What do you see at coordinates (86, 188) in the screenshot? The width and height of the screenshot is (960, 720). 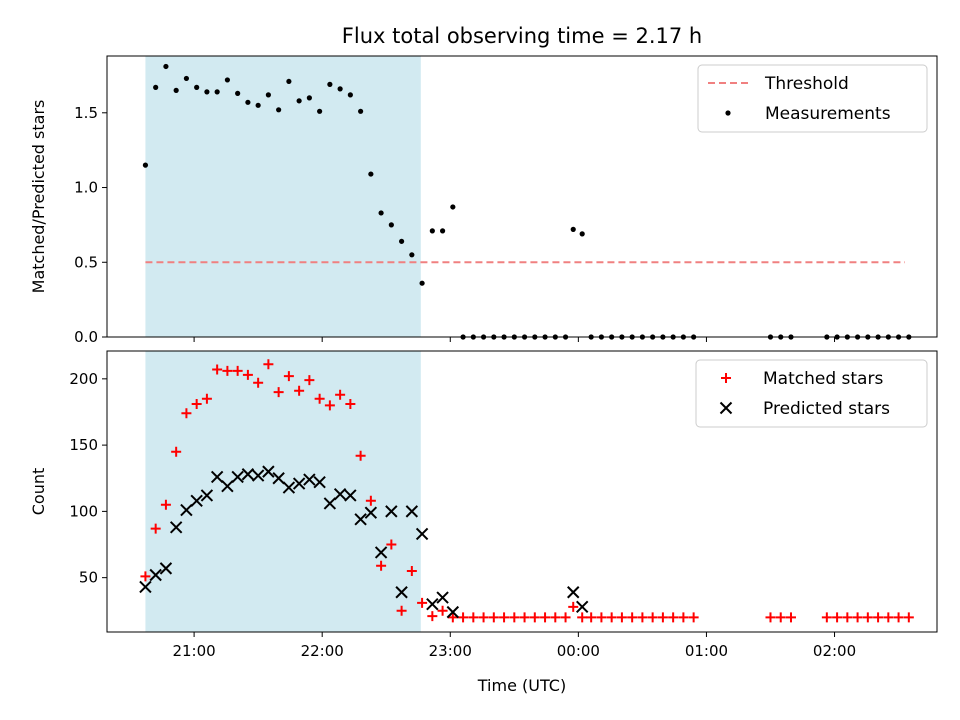 I see `y-tick-label: 1.0` at bounding box center [86, 188].